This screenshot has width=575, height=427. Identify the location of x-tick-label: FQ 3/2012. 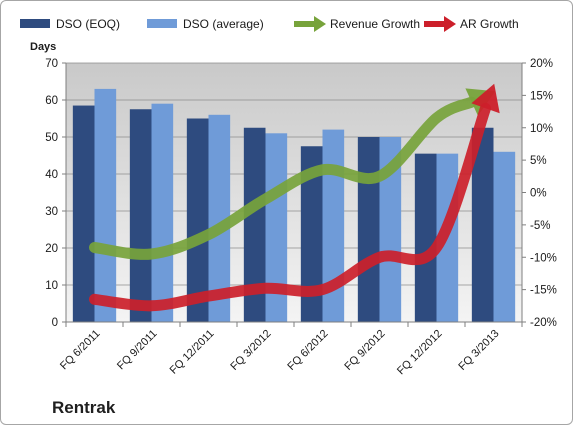
(250, 350).